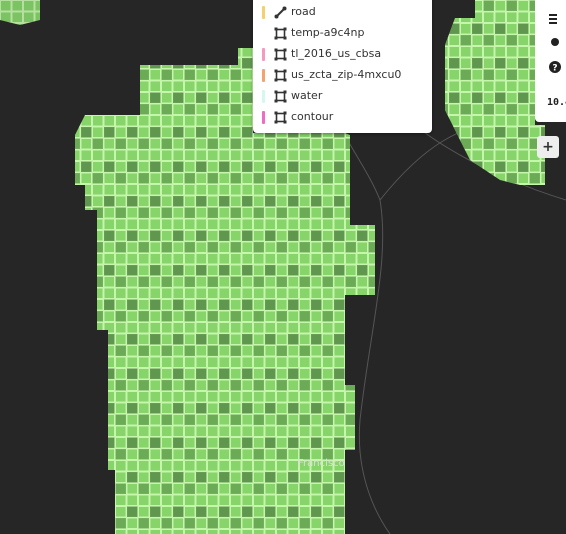  I want to click on layer-name: contour, so click(312, 116).